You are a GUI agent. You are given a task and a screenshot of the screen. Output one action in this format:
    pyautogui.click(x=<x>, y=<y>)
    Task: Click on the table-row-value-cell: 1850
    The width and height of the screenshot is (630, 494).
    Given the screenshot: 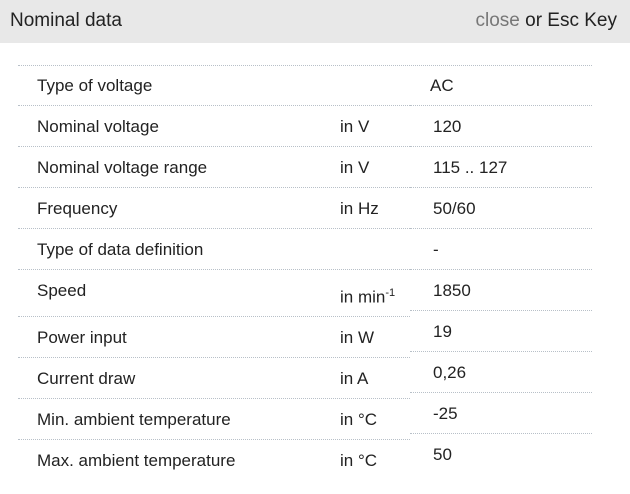 What is the action you would take?
    pyautogui.click(x=501, y=290)
    